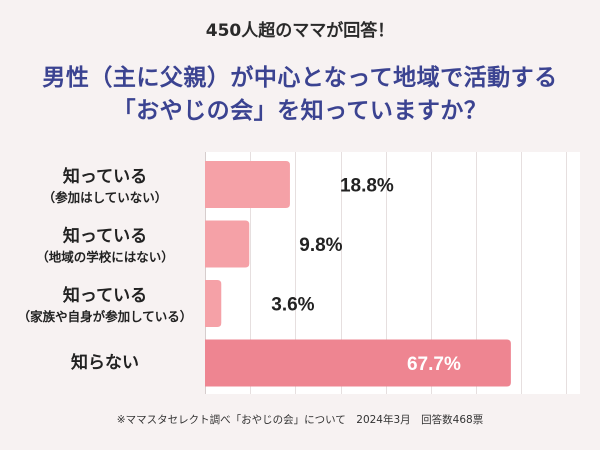 The height and width of the screenshot is (450, 600). I want to click on data-label: 3.6%, so click(292, 305).